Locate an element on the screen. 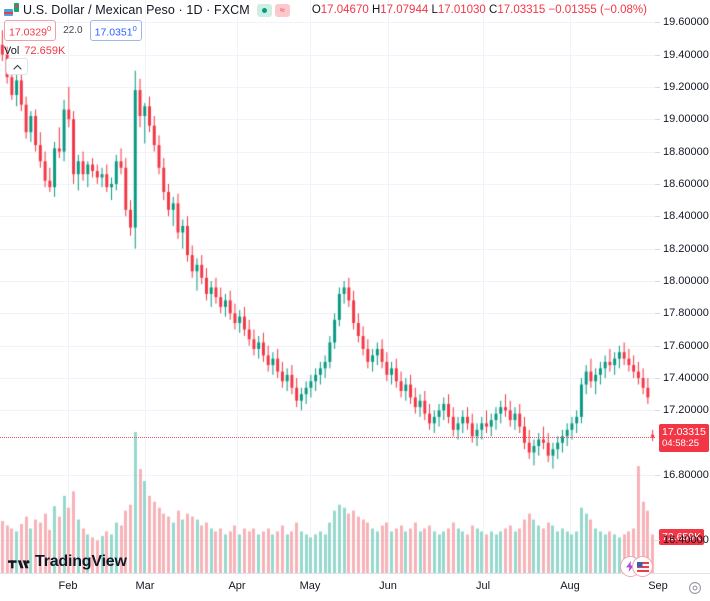 The image size is (710, 601). ask-price: 17.0351 is located at coordinates (113, 32).